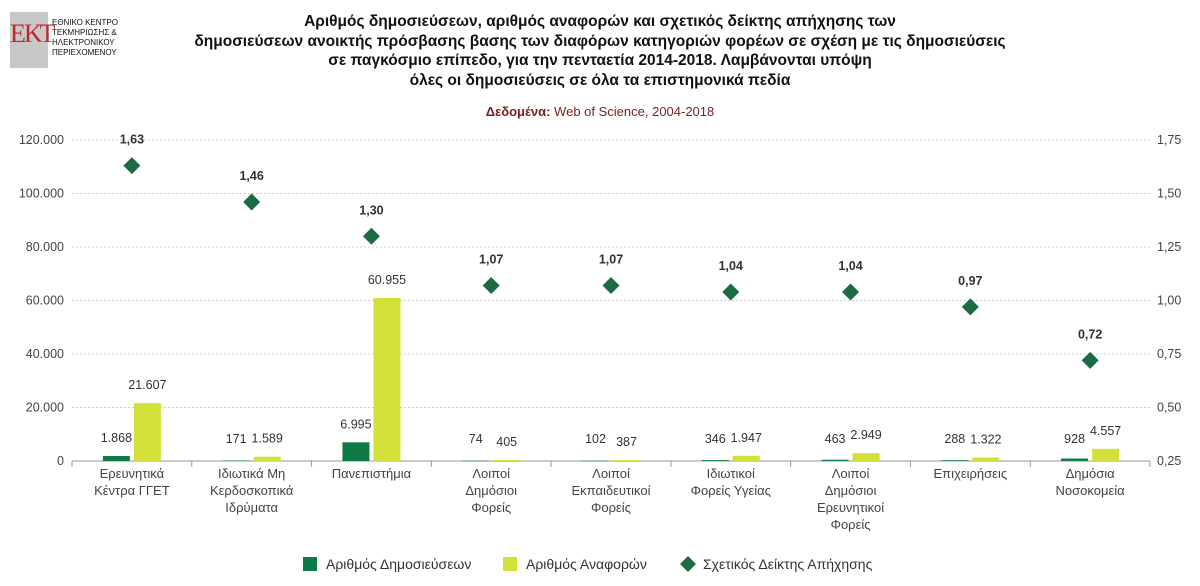 This screenshot has height=586, width=1200. I want to click on y-tick-label: 0, so click(60, 461).